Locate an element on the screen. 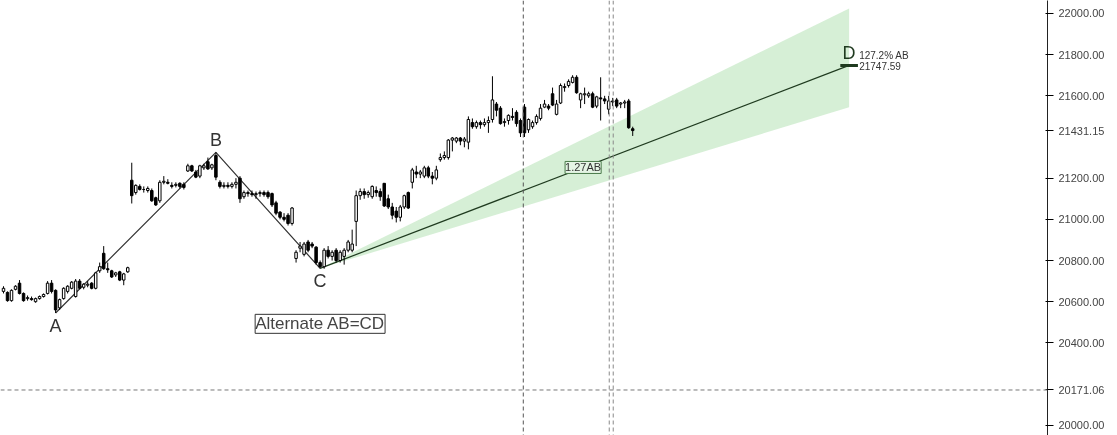 Image resolution: width=1117 pixels, height=435 pixels. data-label: D is located at coordinates (849, 53).